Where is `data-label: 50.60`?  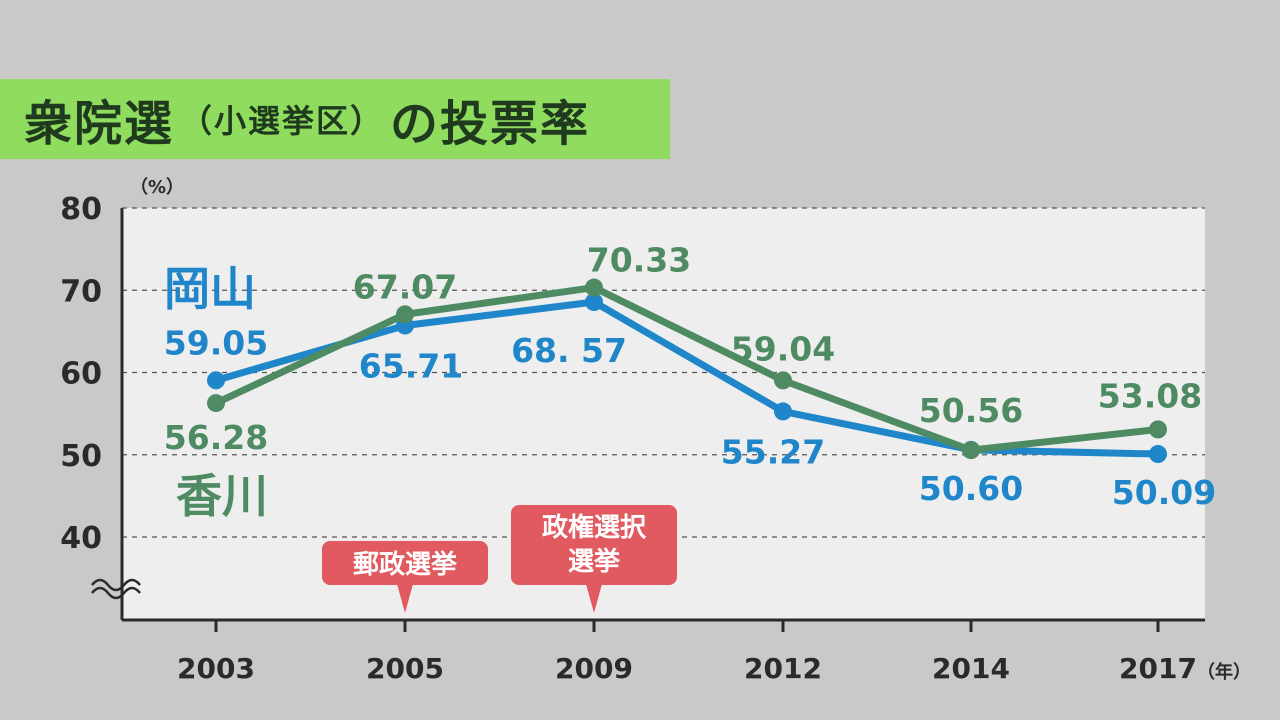
data-label: 50.60 is located at coordinates (971, 488).